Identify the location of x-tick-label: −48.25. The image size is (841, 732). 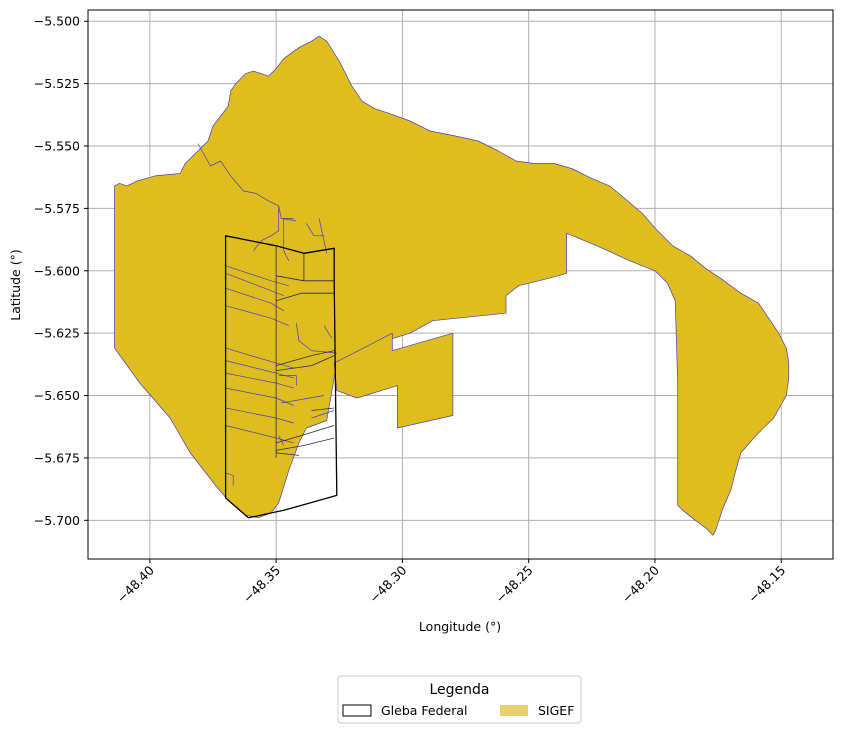
(513, 584).